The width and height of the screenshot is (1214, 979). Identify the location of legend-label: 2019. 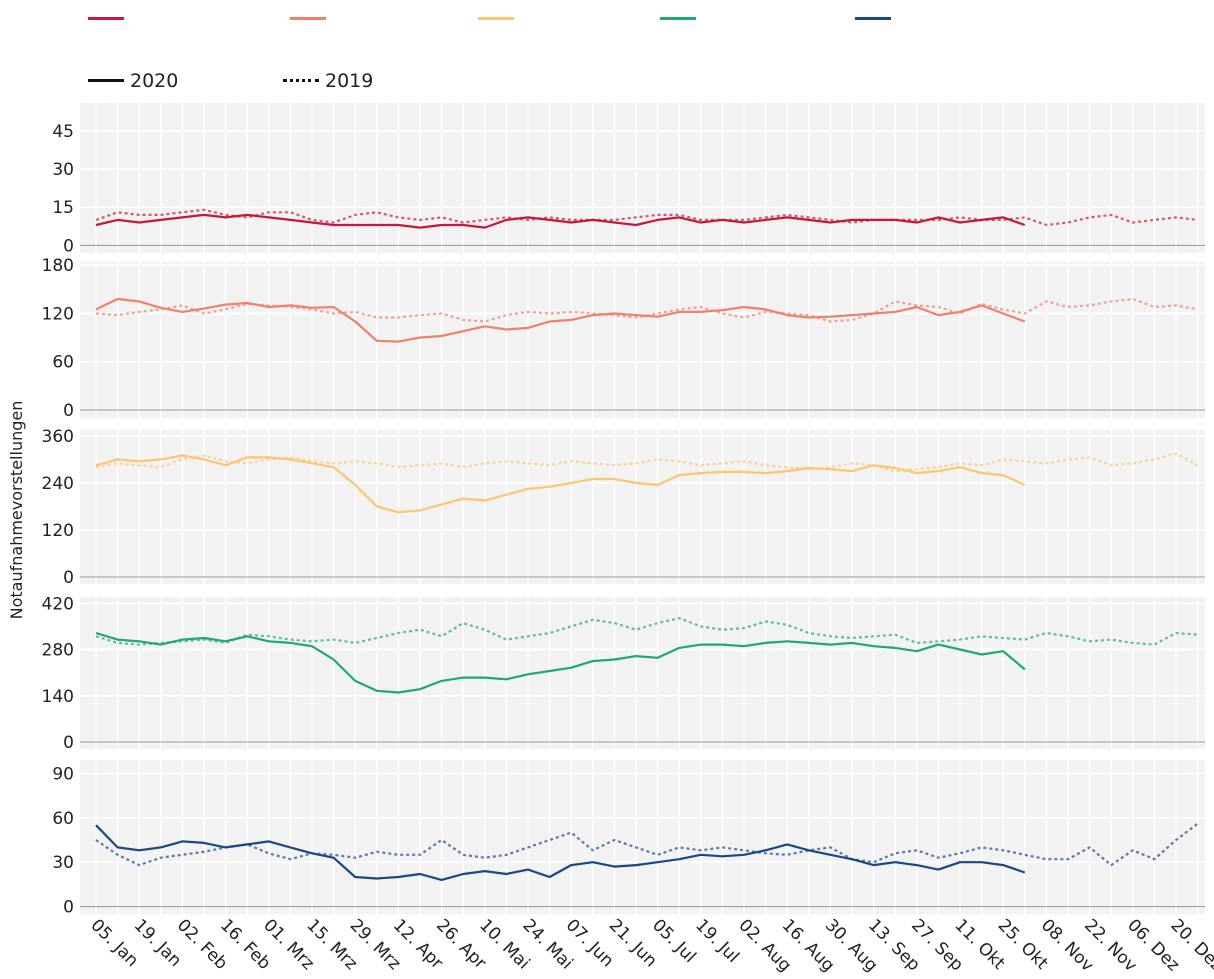
(349, 81).